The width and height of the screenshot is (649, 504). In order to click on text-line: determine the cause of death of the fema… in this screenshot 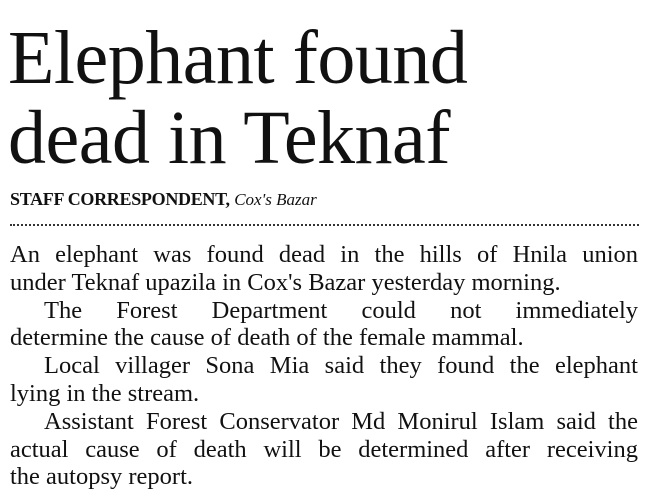, I will do `click(267, 338)`.